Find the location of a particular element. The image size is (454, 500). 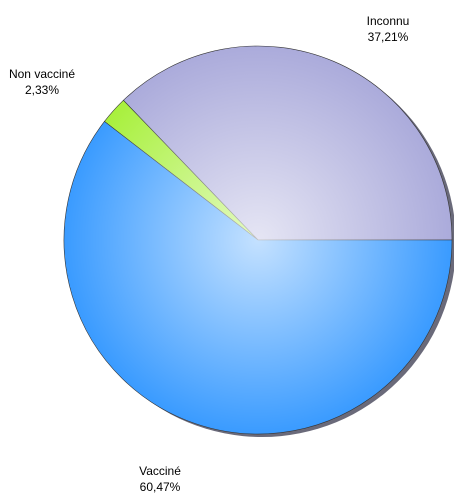

slice-label: Non vacciné is located at coordinates (42, 74).